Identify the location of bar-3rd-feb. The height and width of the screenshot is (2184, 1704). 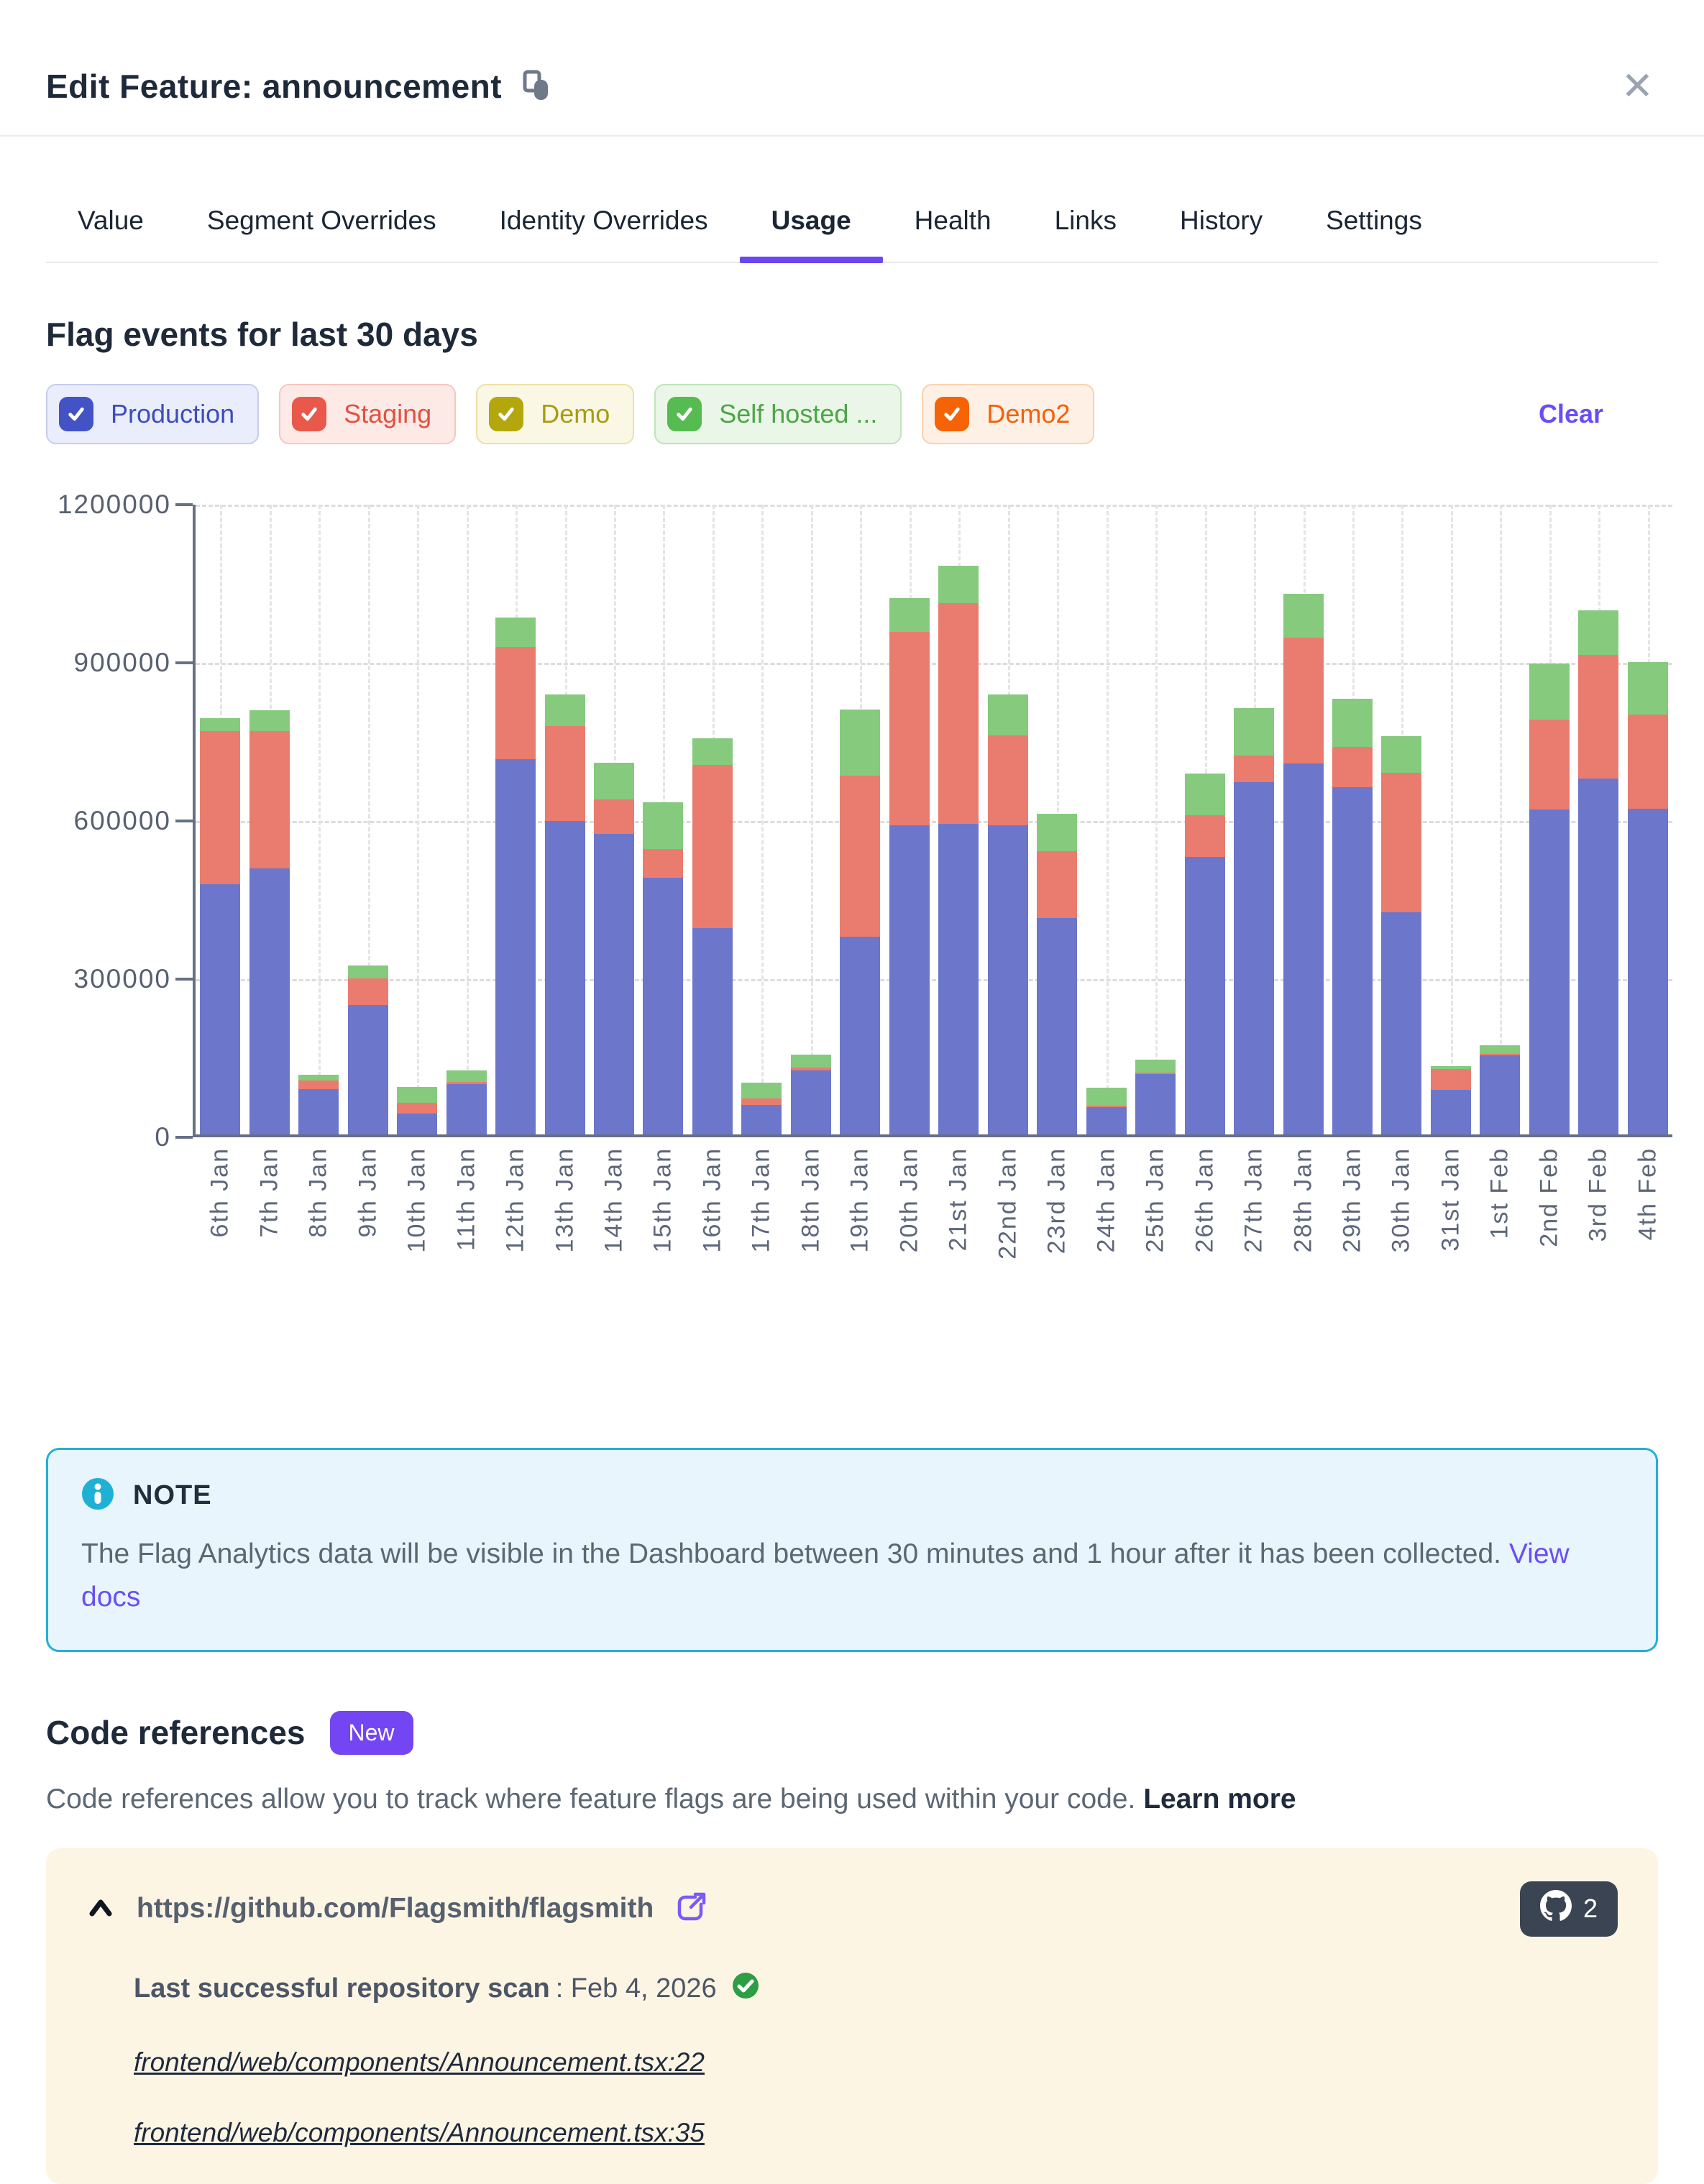
(1598, 872).